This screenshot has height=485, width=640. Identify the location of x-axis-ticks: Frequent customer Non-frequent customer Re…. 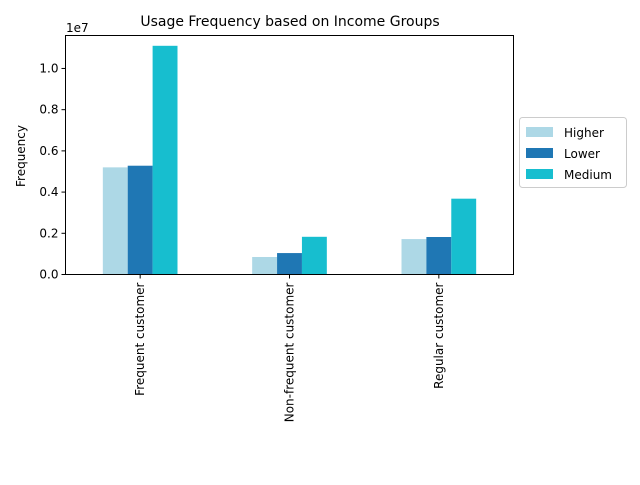
(289, 348).